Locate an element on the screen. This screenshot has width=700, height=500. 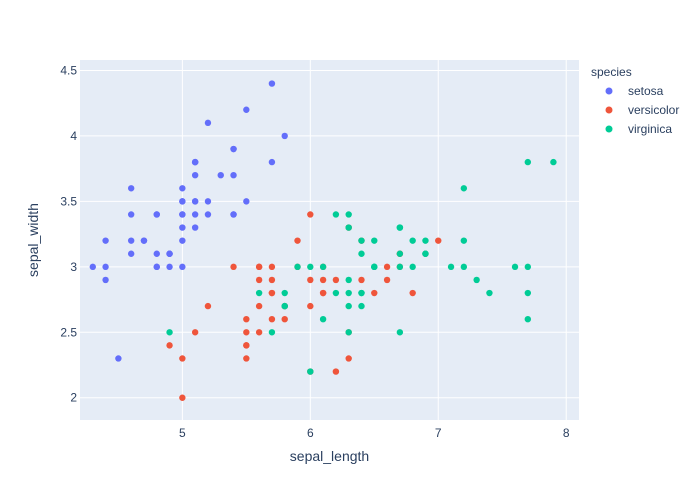
legend-item-setosa: setosa is located at coordinates (634, 91).